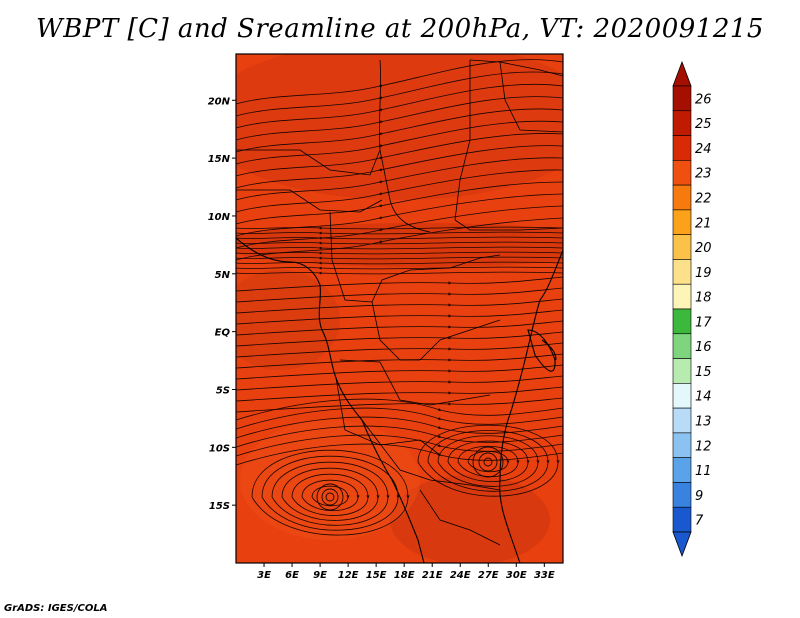  What do you see at coordinates (703, 124) in the screenshot?
I see `colorbar-label: 25` at bounding box center [703, 124].